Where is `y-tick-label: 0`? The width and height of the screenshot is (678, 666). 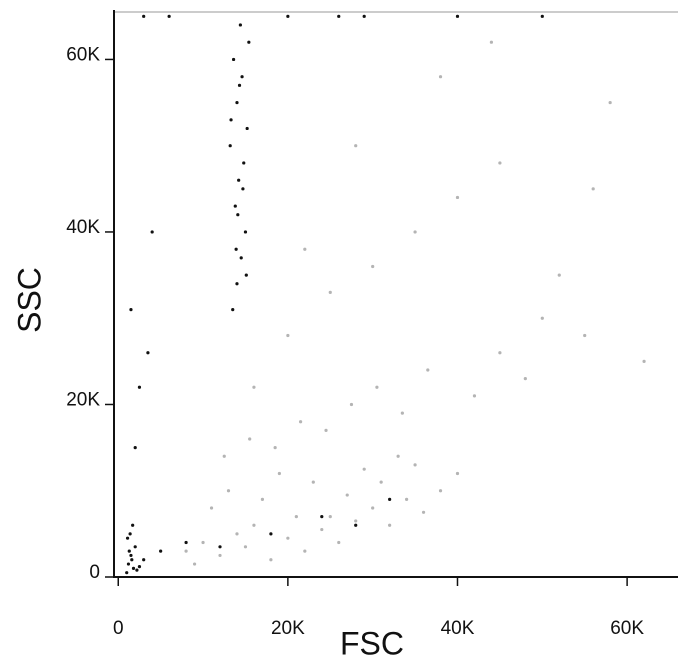
y-tick-label: 0 is located at coordinates (94, 572).